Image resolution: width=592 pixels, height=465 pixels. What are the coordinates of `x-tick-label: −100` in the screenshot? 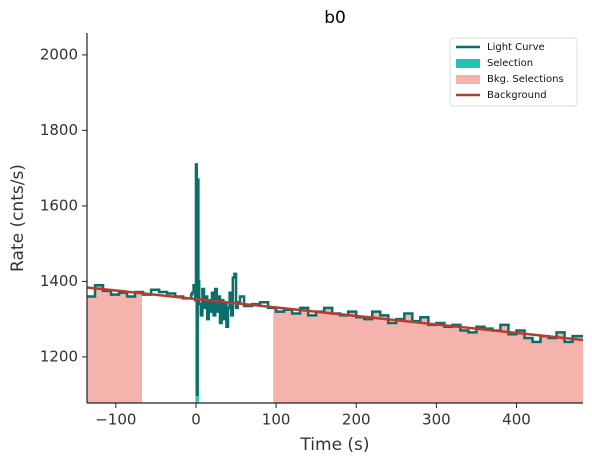 It's located at (115, 420).